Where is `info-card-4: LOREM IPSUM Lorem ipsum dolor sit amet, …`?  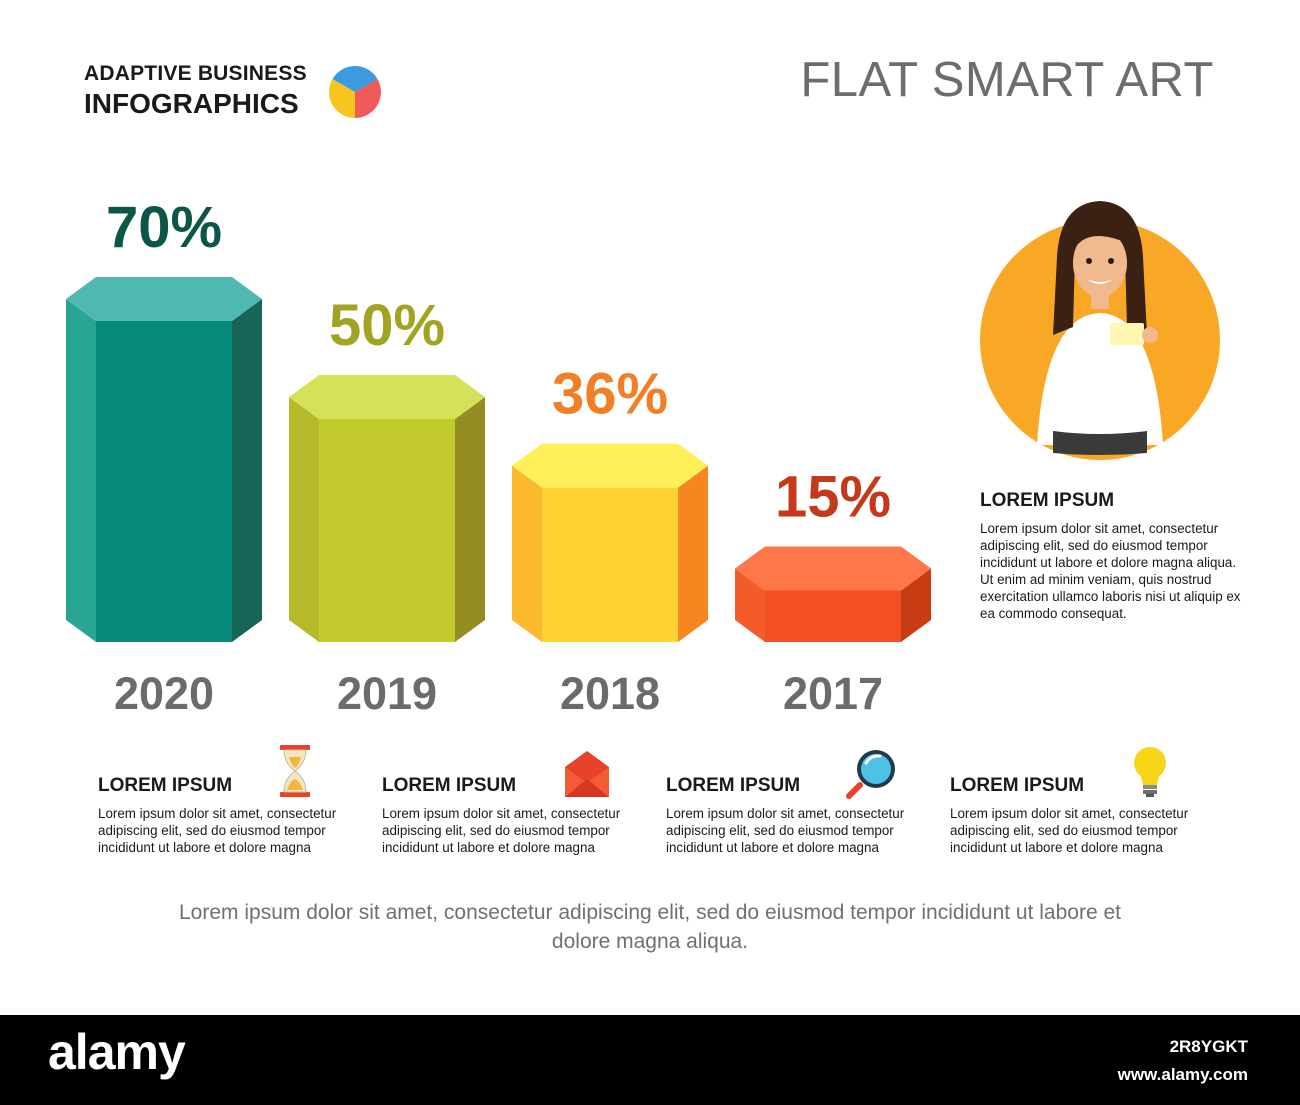
info-card-4: LOREM IPSUM Lorem ipsum dolor sit amet, … is located at coordinates (1092, 800).